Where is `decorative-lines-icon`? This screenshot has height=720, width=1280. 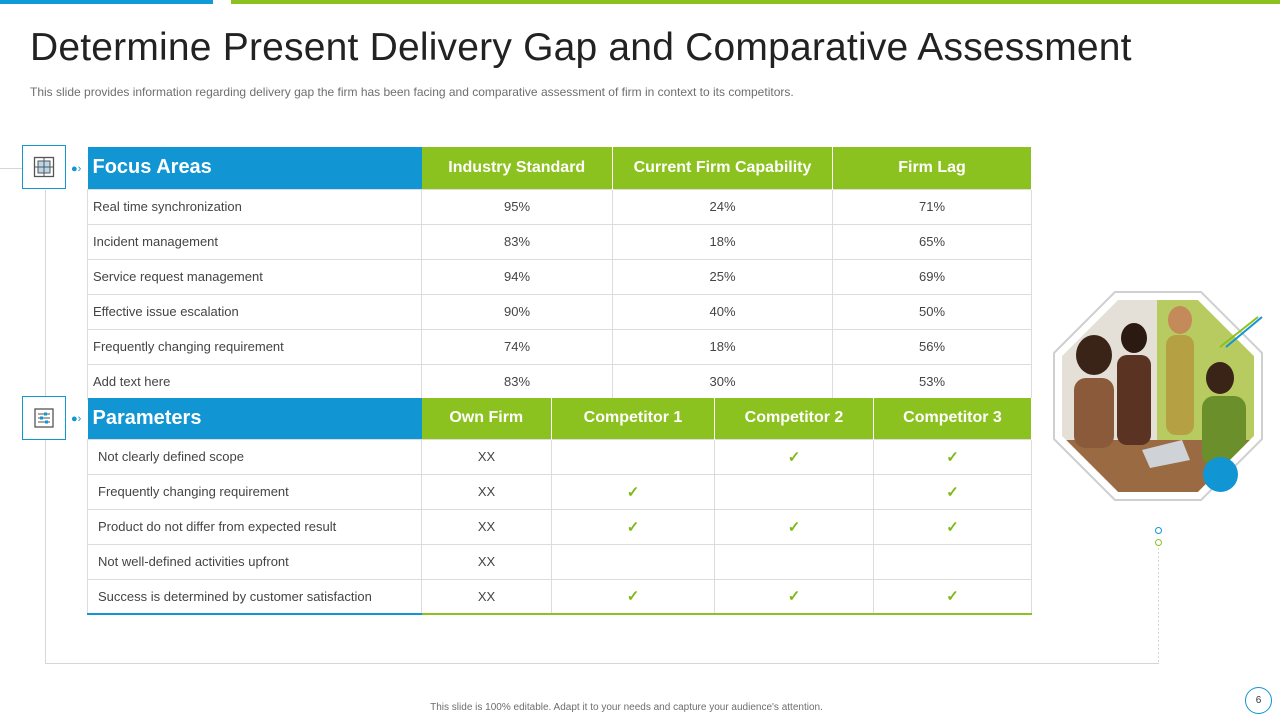
decorative-lines-icon is located at coordinates (1241, 332).